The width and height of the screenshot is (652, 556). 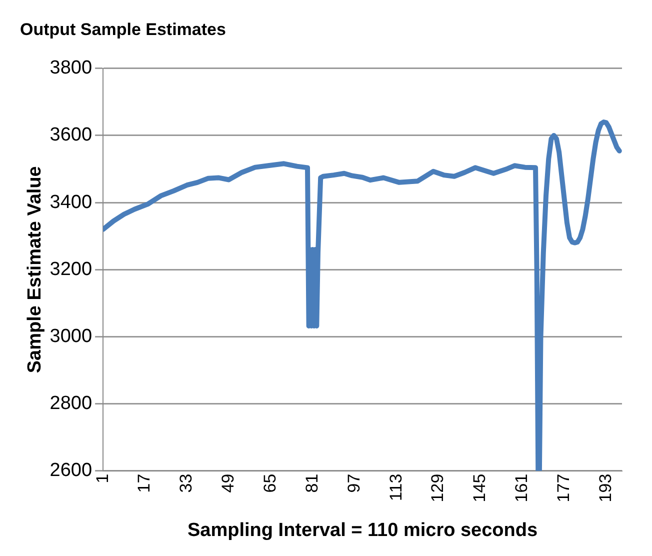 I want to click on x-tick-label: 193, so click(x=605, y=488).